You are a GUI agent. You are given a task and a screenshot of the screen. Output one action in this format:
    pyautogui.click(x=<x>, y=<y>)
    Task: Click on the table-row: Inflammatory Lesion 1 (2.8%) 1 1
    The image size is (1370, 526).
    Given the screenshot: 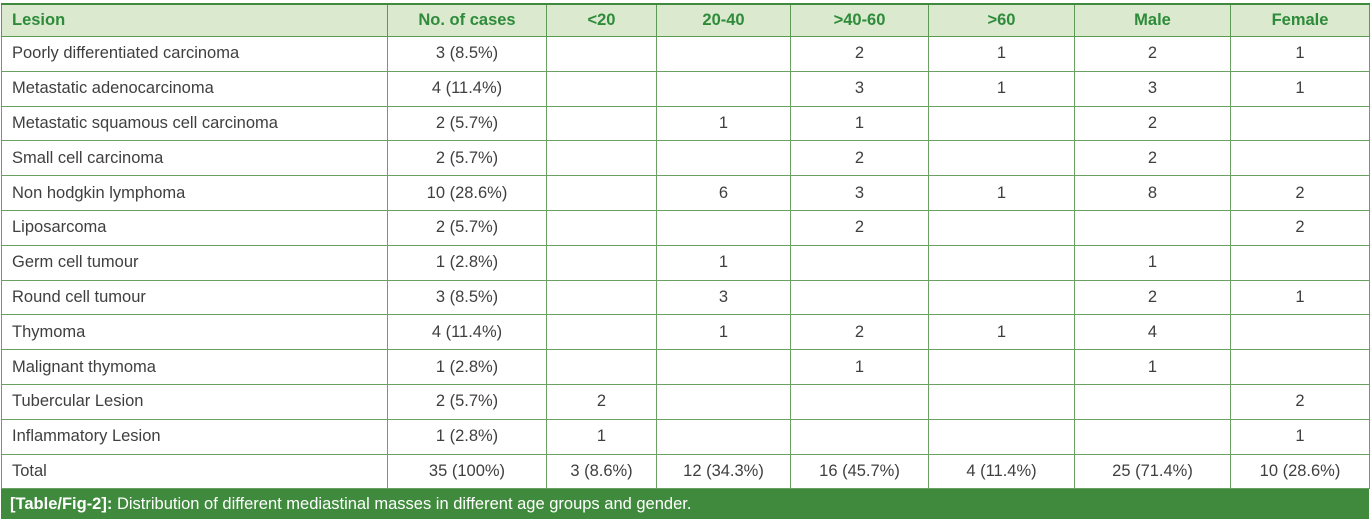 What is the action you would take?
    pyautogui.click(x=685, y=436)
    